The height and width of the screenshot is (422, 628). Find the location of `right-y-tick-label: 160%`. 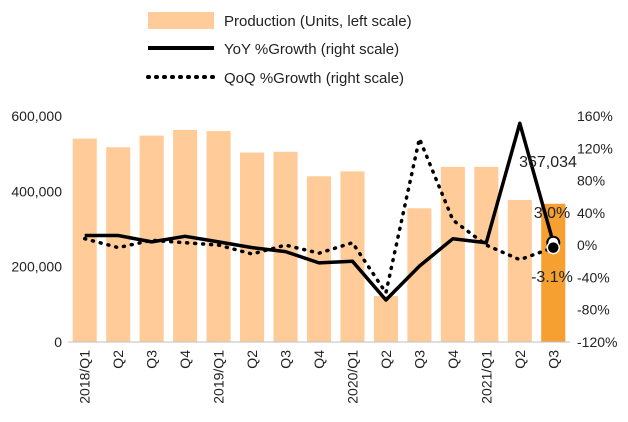

right-y-tick-label: 160% is located at coordinates (595, 116).